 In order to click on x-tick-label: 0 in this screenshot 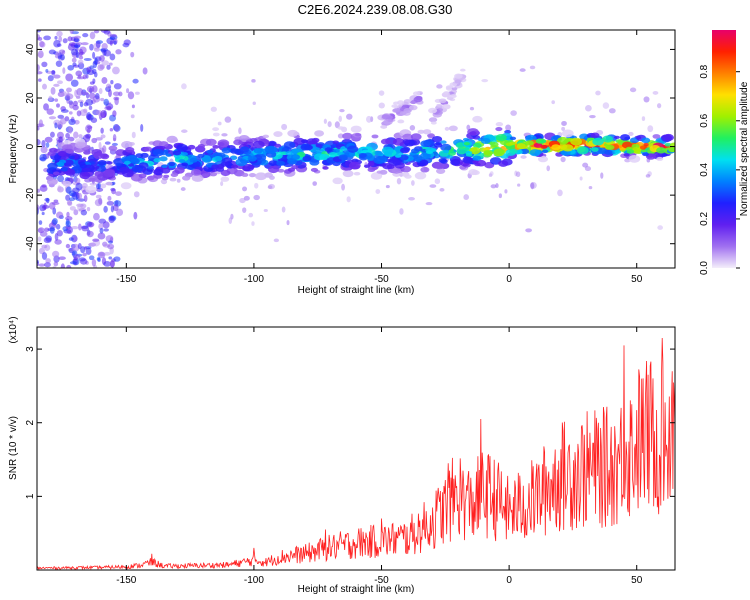, I will do `click(509, 580)`.